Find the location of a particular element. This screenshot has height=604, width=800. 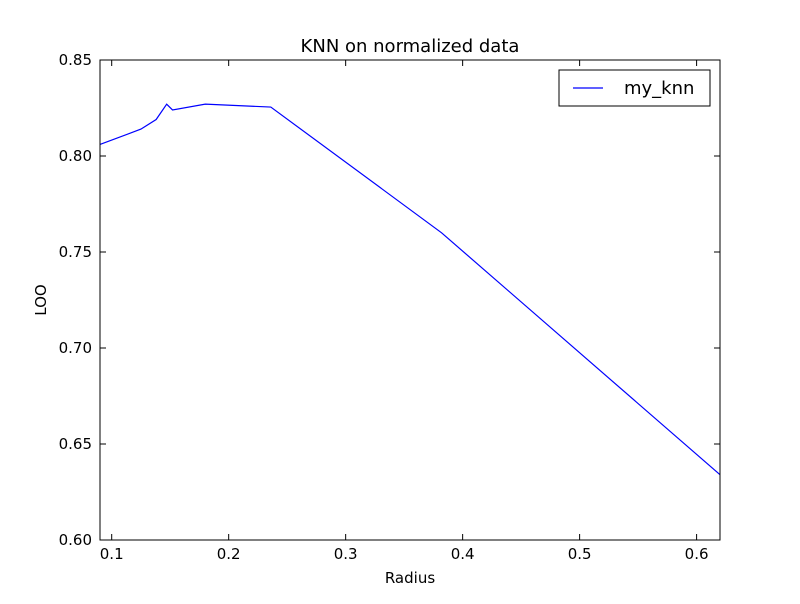

x-axis-label: Radius is located at coordinates (410, 578).